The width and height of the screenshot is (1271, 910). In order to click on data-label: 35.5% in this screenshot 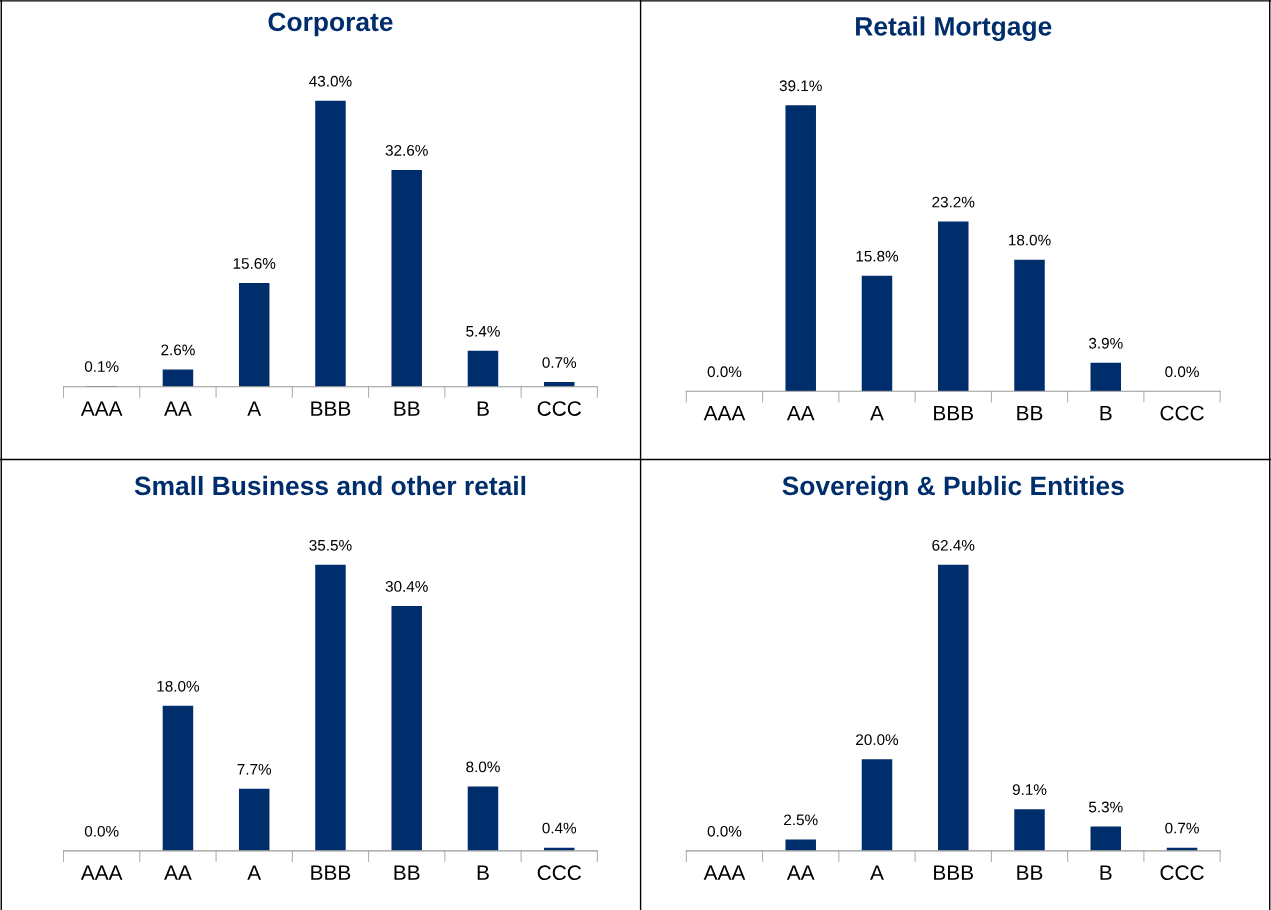, I will do `click(330, 545)`.